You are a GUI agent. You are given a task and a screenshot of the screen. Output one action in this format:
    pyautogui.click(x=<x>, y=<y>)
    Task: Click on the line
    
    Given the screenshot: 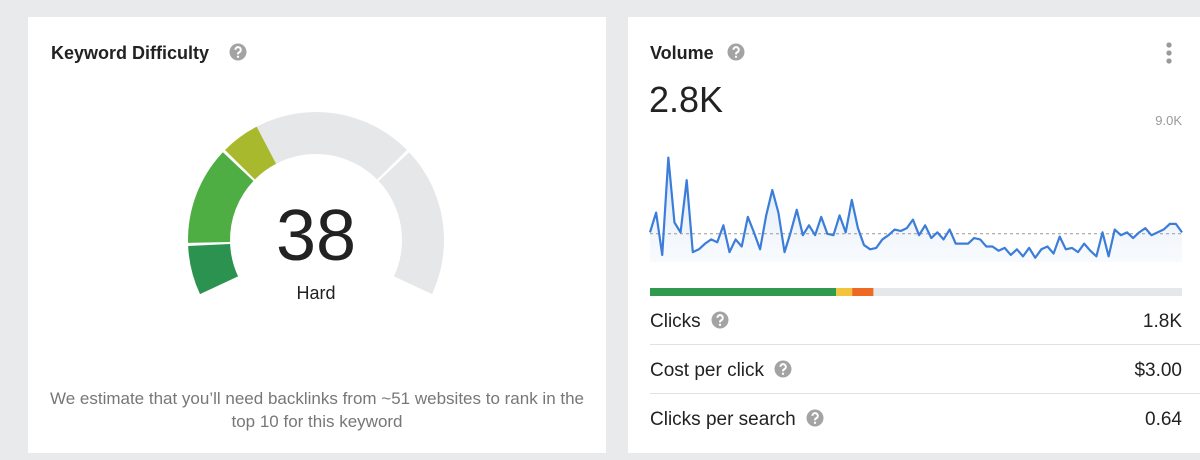 What is the action you would take?
    pyautogui.click(x=915, y=207)
    